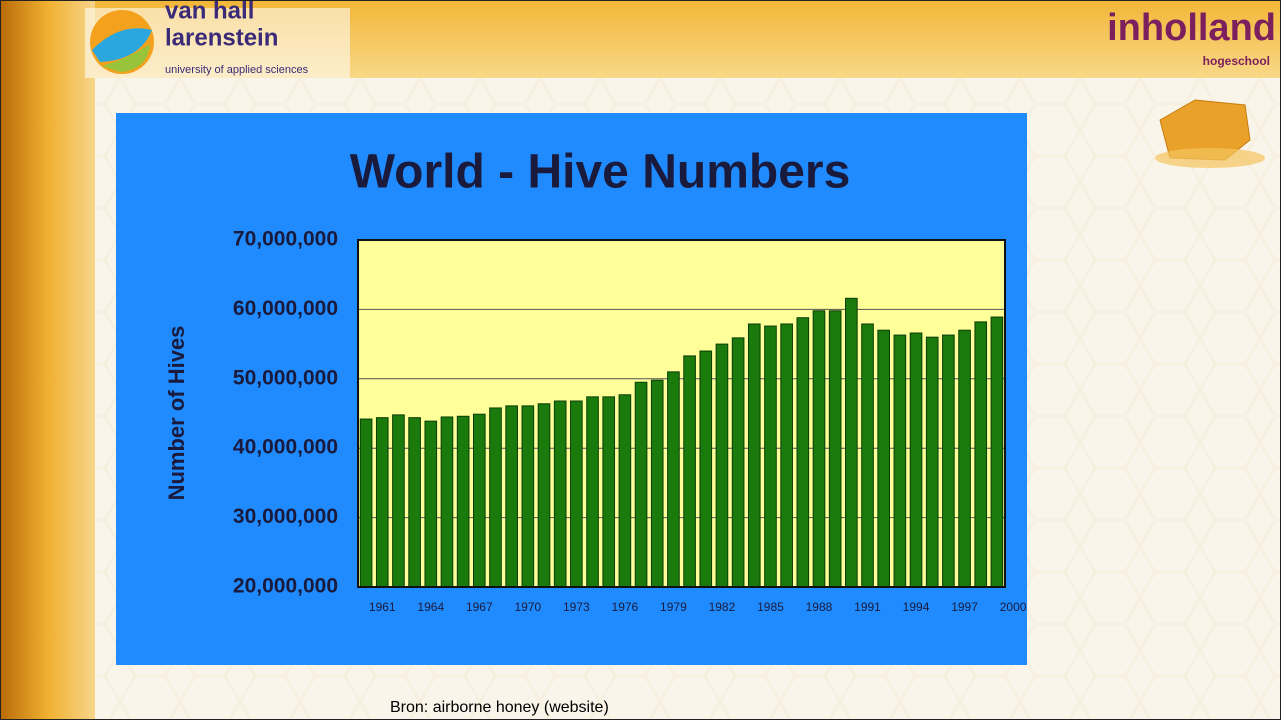 This screenshot has height=725, width=1281. I want to click on x-tick-label: 1964, so click(430, 607).